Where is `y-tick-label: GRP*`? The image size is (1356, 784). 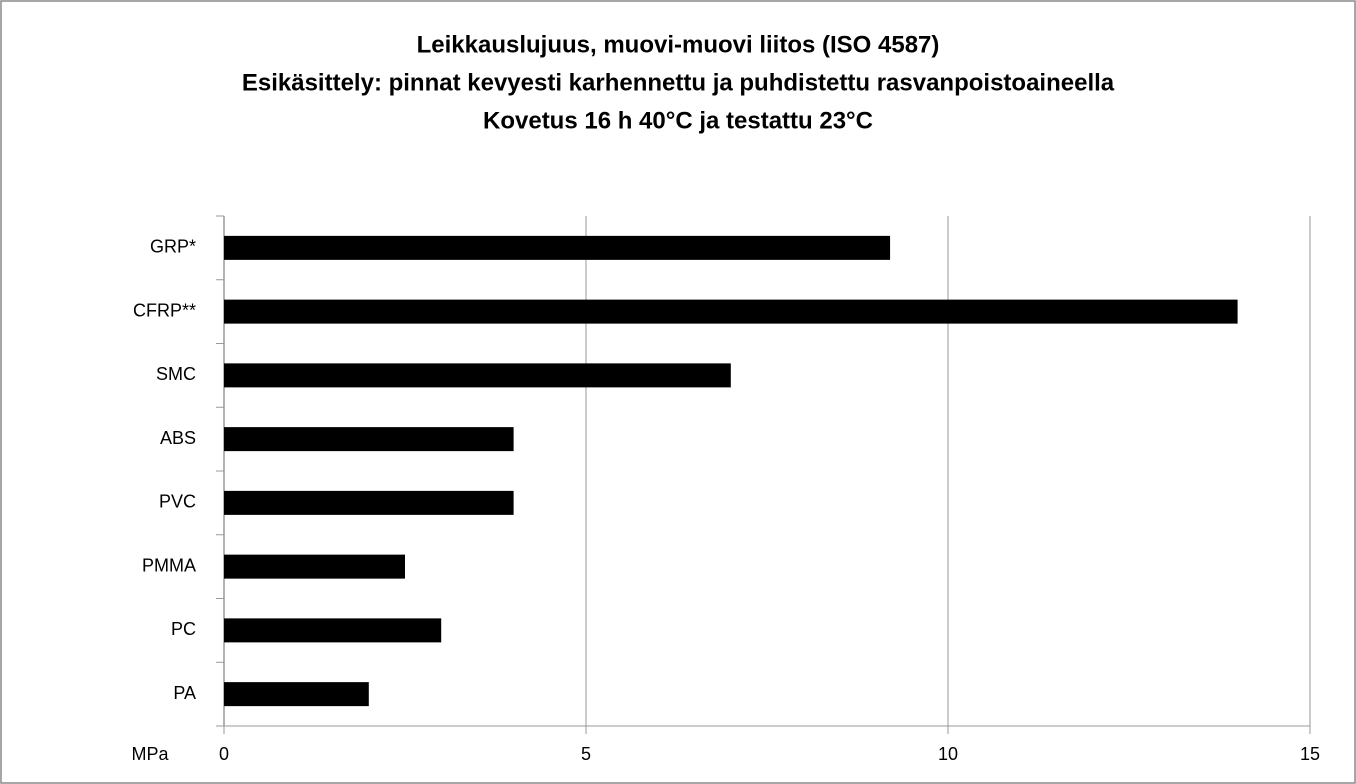 y-tick-label: GRP* is located at coordinates (173, 247).